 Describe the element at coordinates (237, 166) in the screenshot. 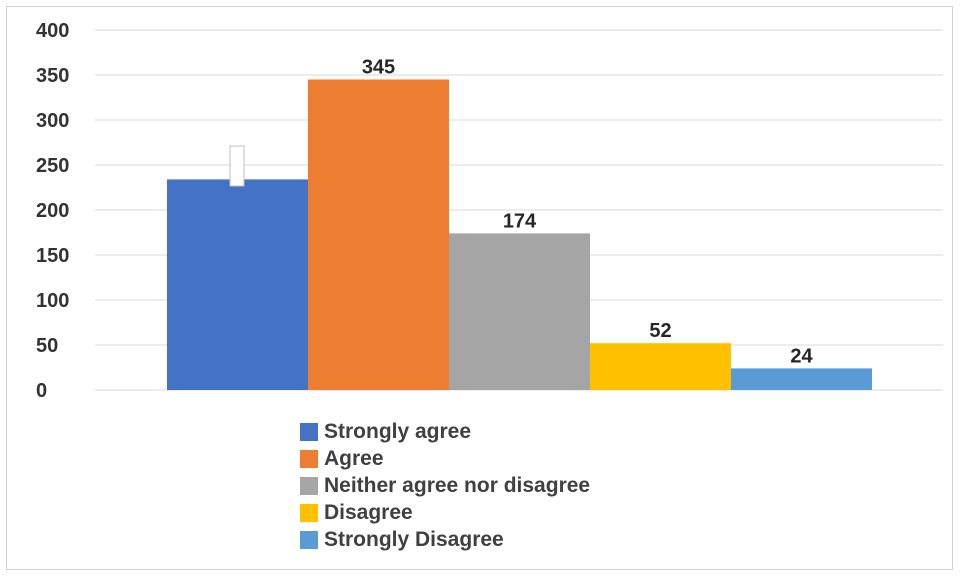

I see `data-label-placeholder` at that location.